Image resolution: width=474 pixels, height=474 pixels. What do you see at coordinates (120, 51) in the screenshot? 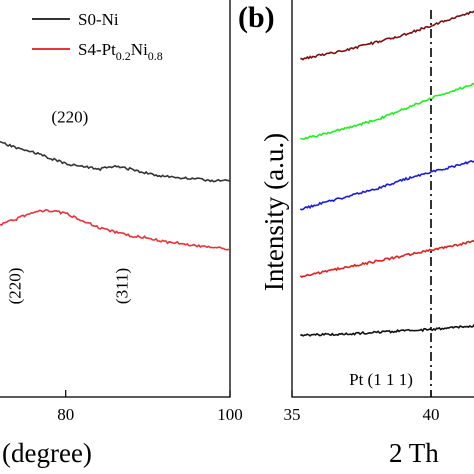
I see `legend-label: S4-Pt0.2Ni0.8` at bounding box center [120, 51].